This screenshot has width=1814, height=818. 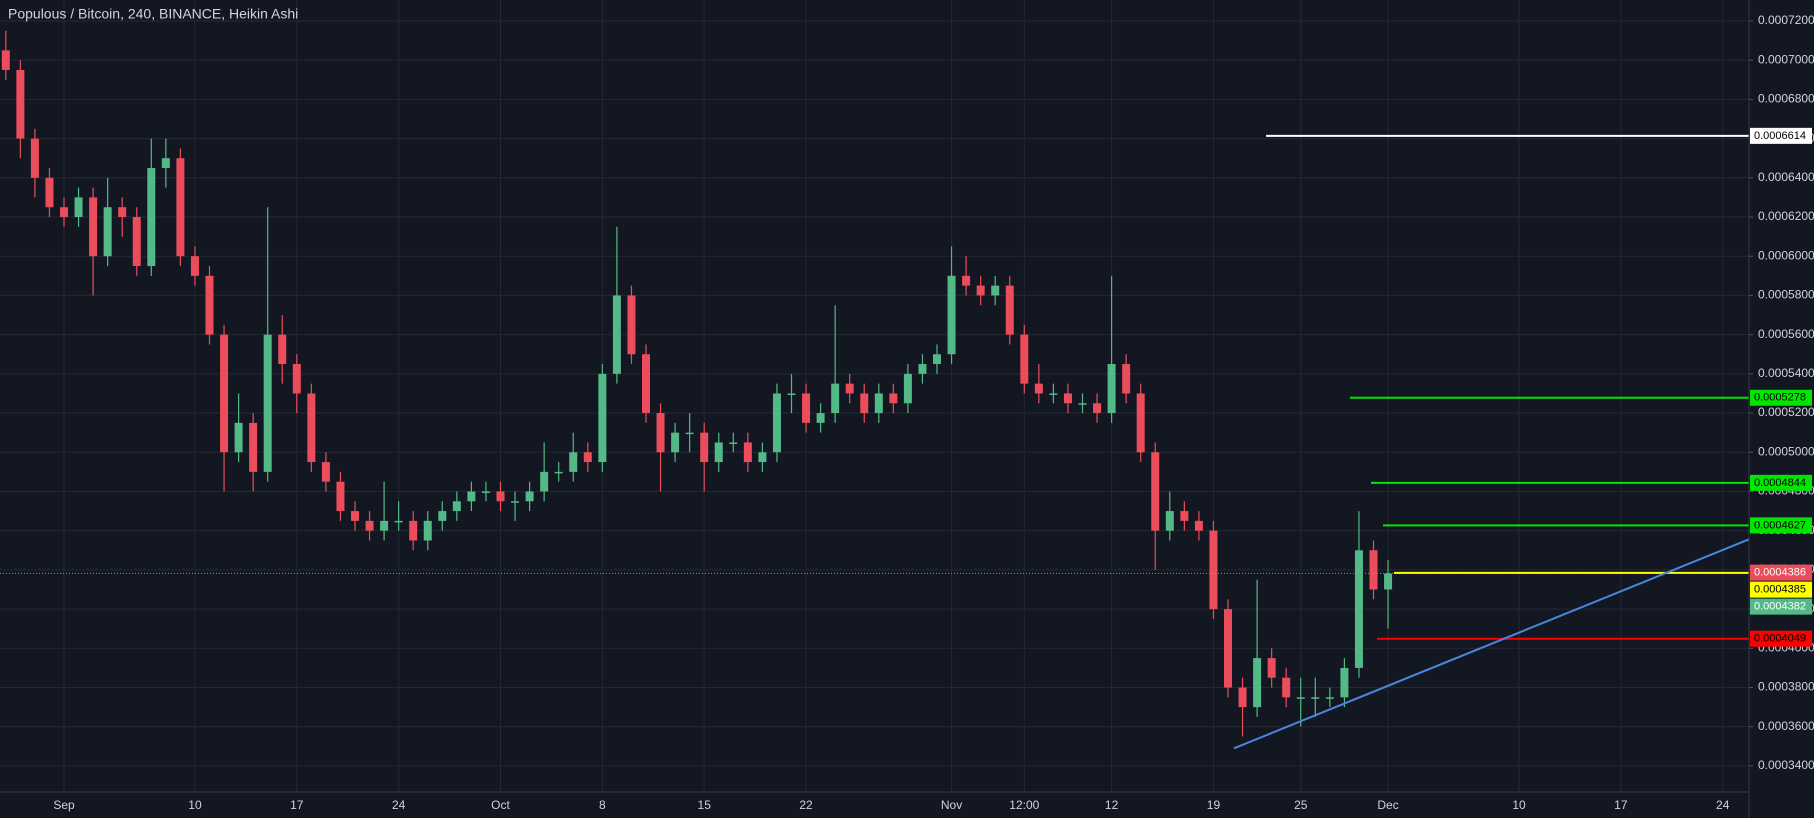 I want to click on price-label: 0.0004627, so click(x=1780, y=525).